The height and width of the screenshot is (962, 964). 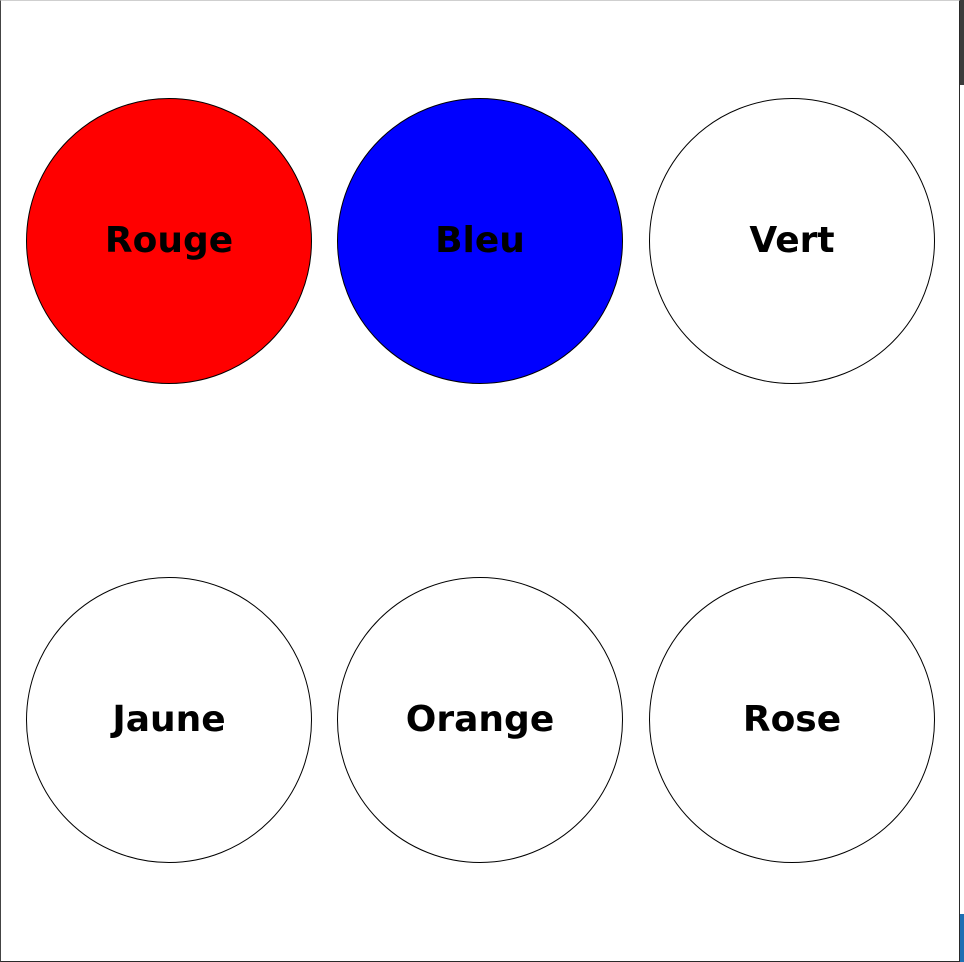 I want to click on color-circle-rose: Rose, so click(x=792, y=720).